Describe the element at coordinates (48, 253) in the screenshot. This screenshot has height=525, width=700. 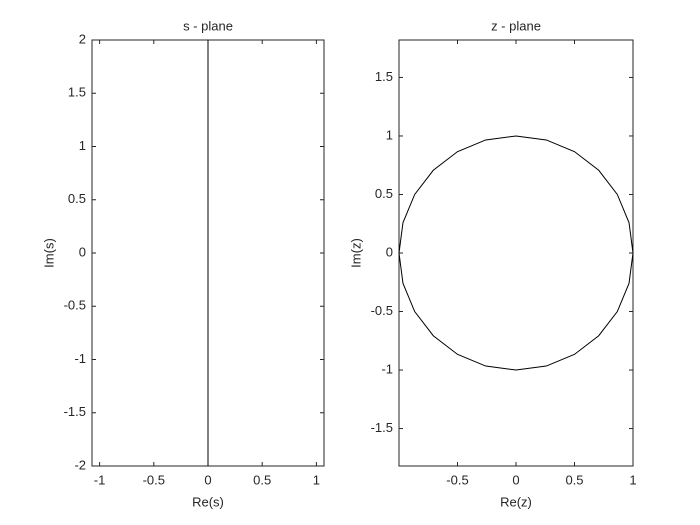
I see `y-axis-label: Im(s)` at that location.